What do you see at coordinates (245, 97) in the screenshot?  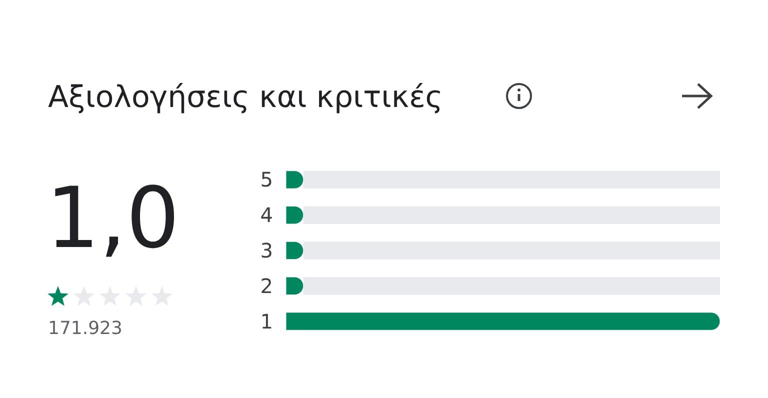 I see `chart-title: Αξιολογήσεις και κριτικές` at bounding box center [245, 97].